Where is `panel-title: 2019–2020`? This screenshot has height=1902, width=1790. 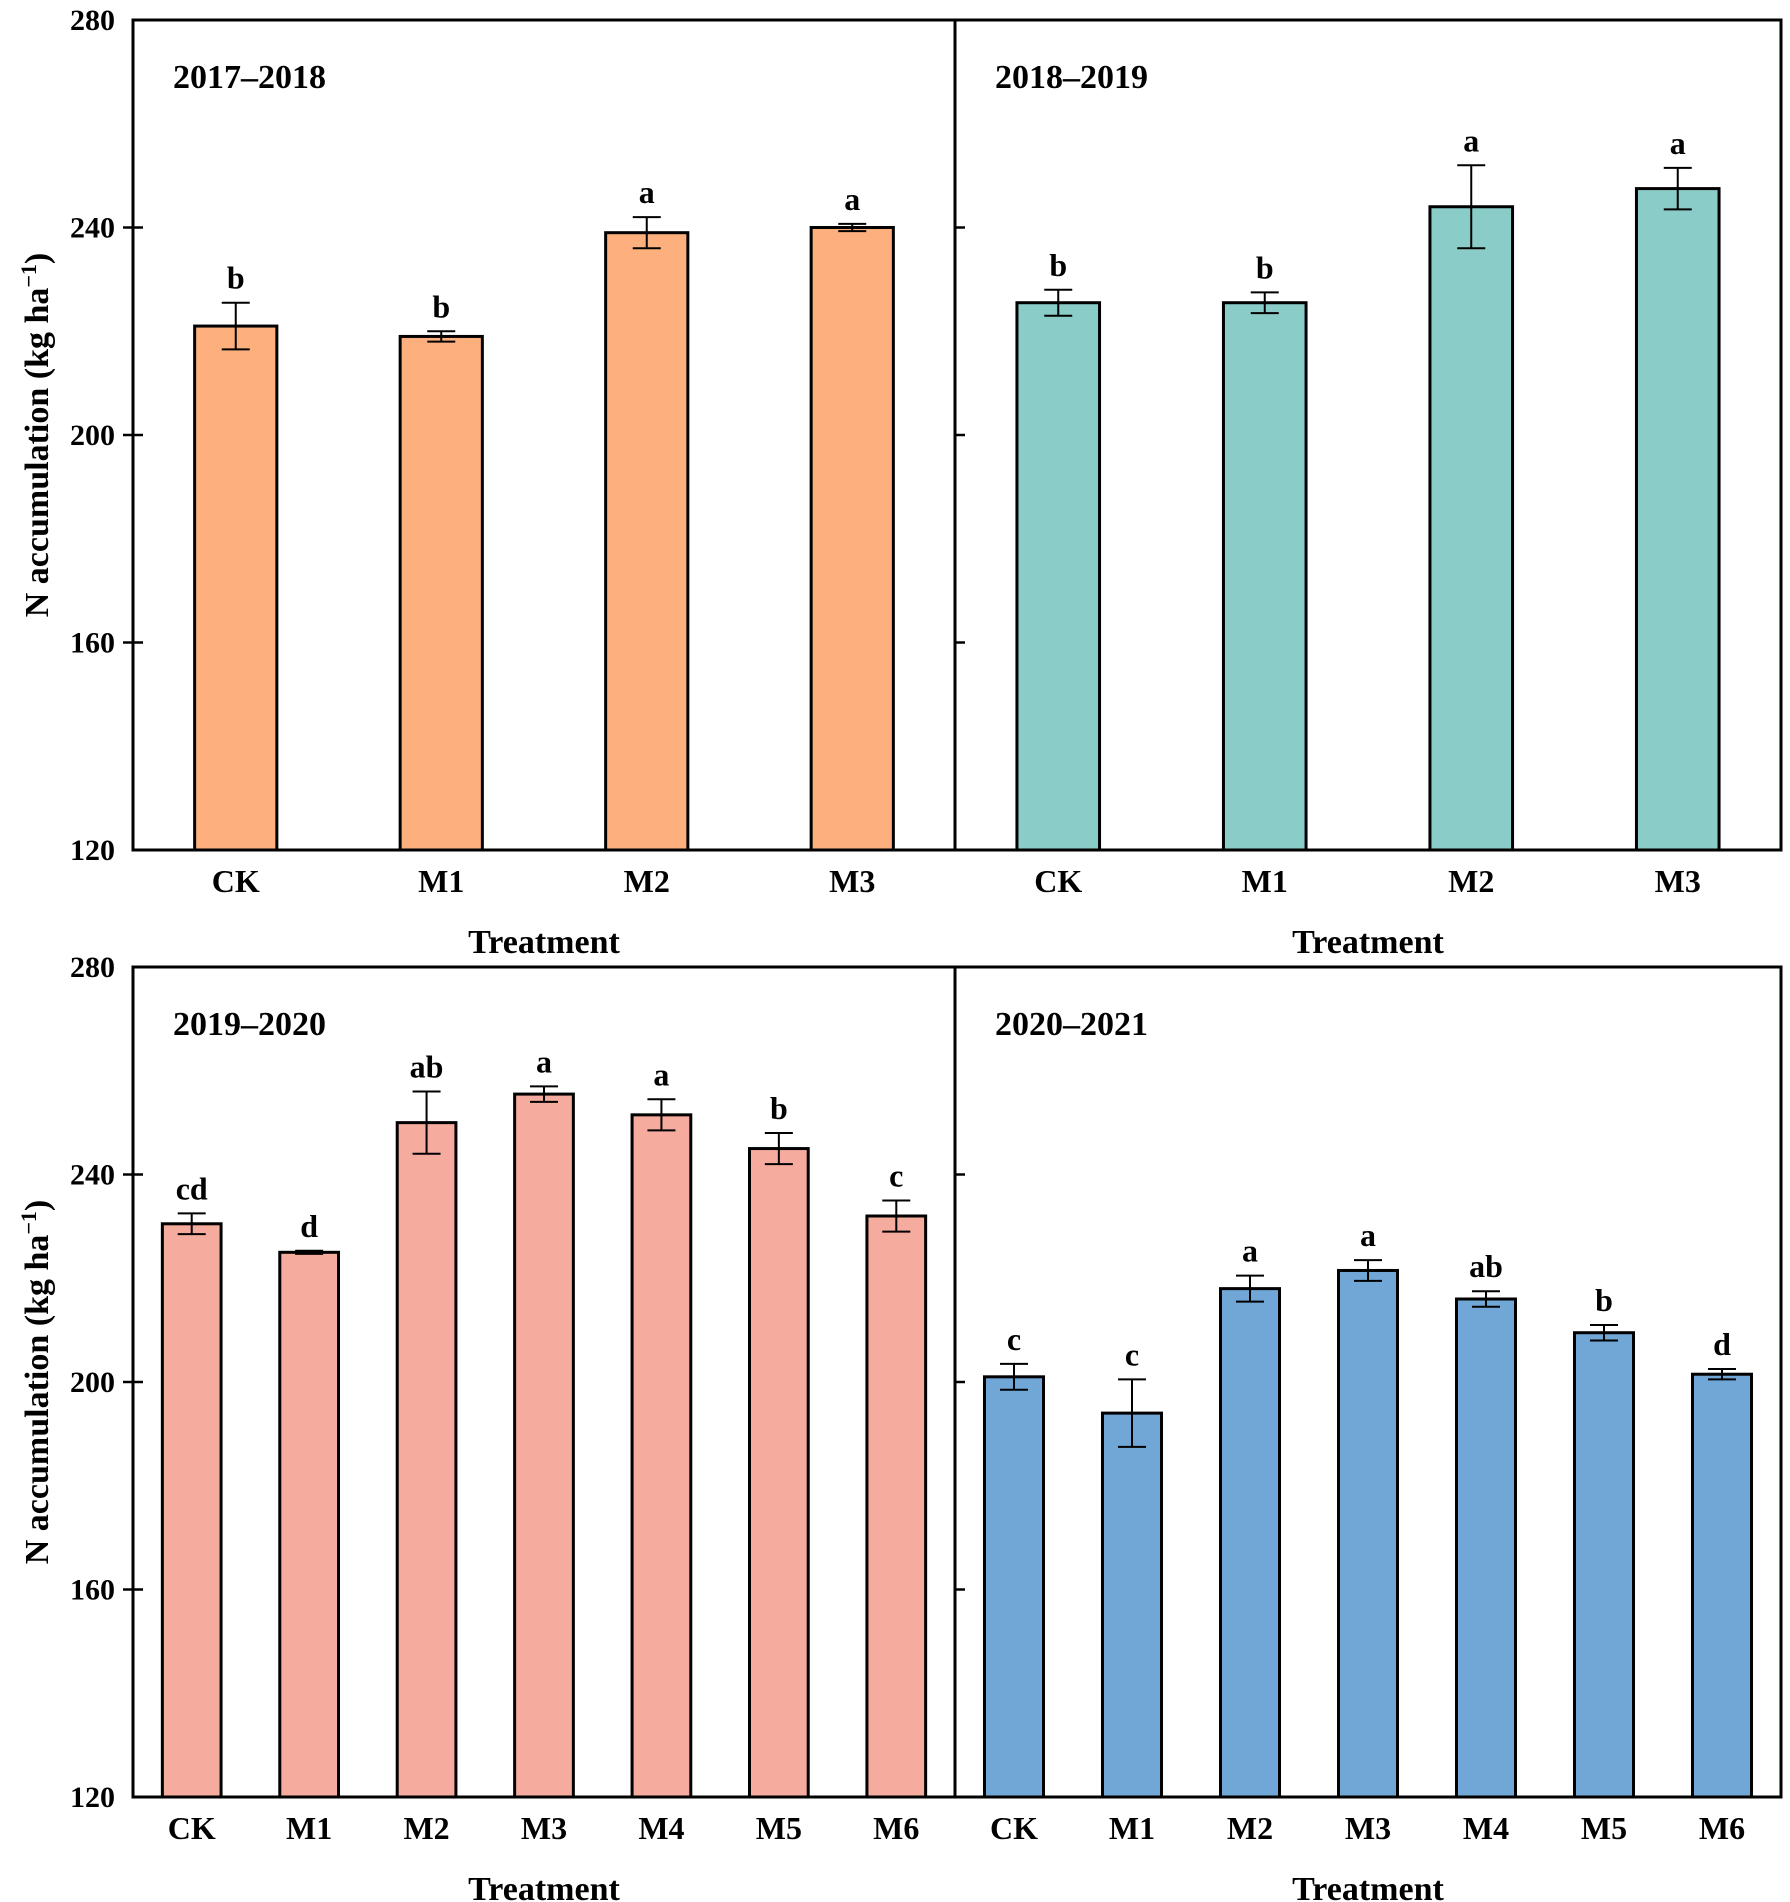 panel-title: 2019–2020 is located at coordinates (249, 1024).